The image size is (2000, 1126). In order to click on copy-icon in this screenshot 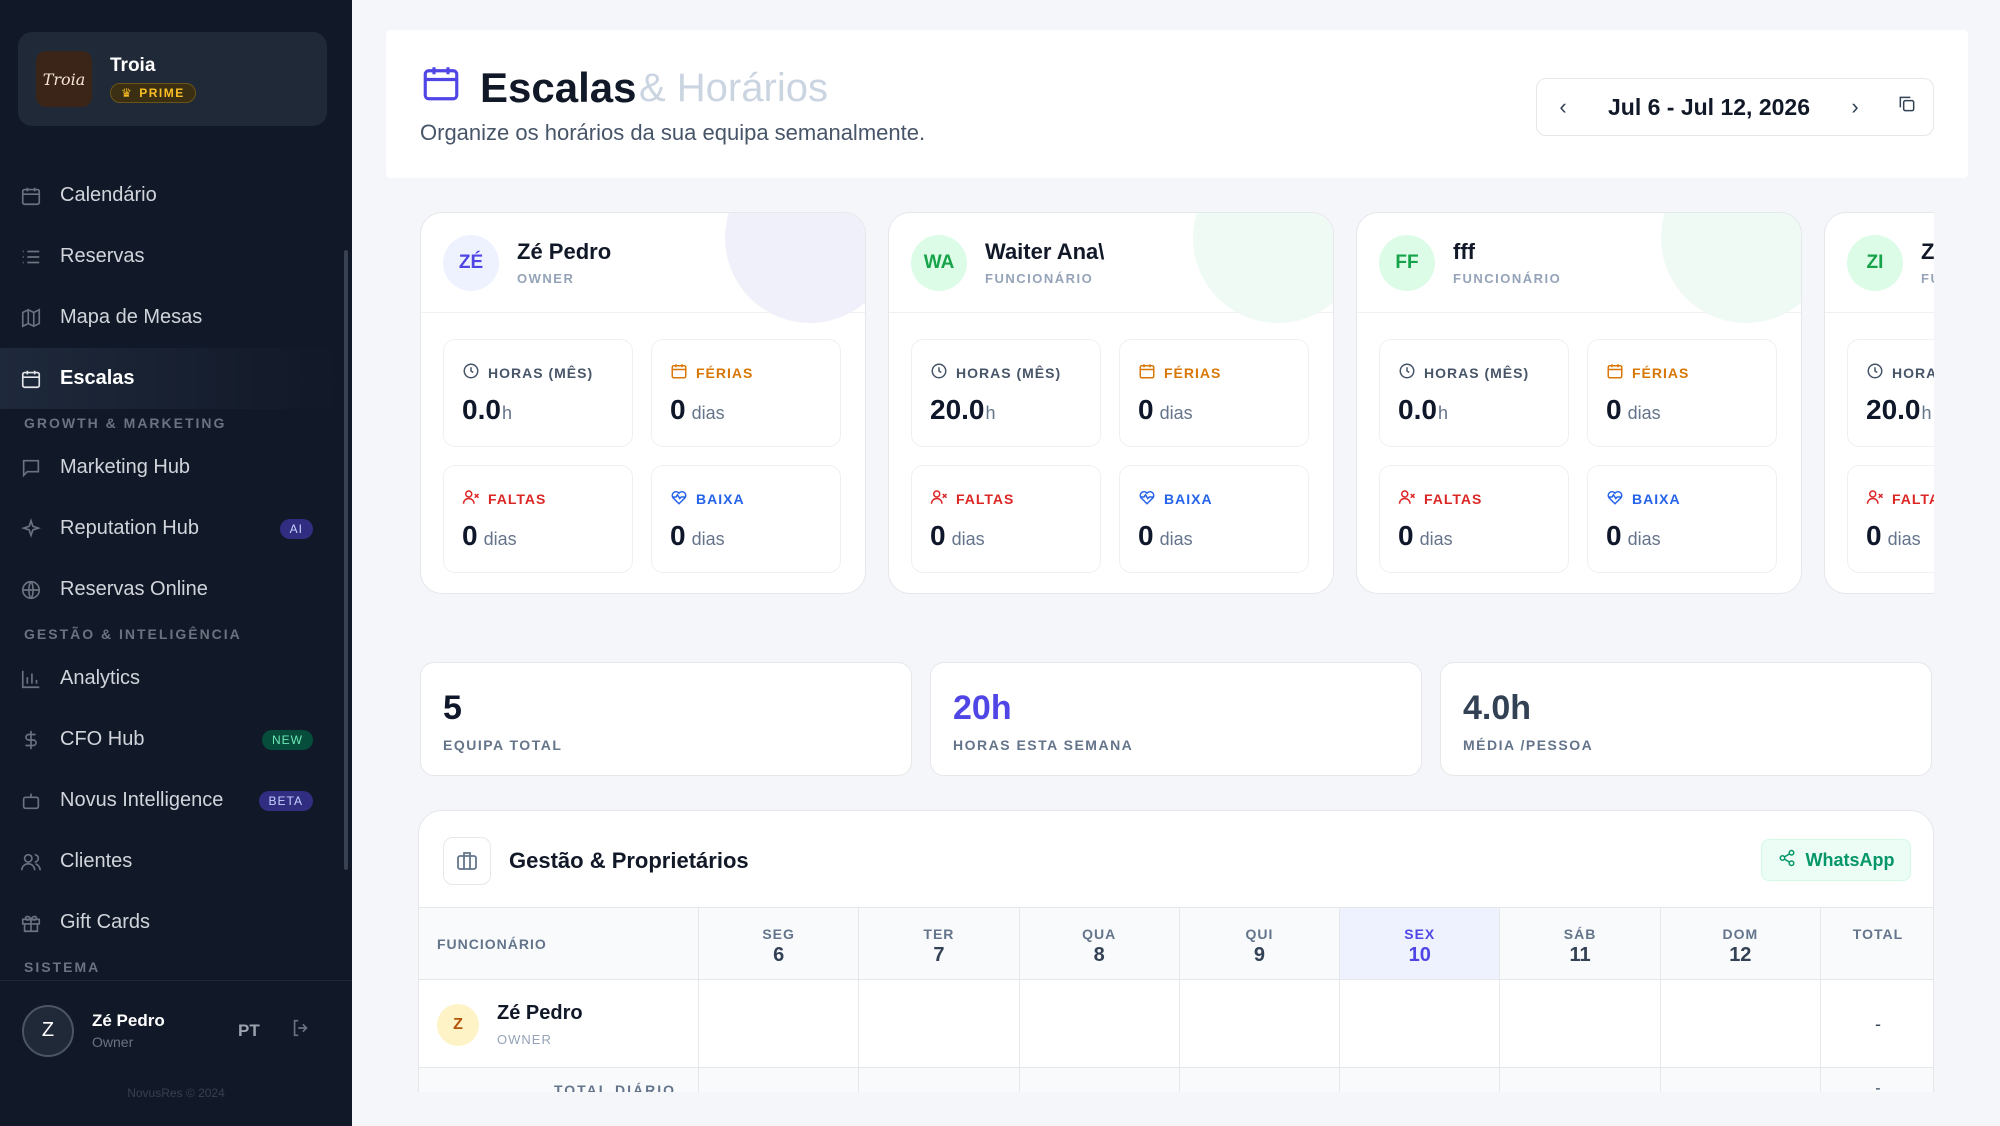, I will do `click(1907, 107)`.